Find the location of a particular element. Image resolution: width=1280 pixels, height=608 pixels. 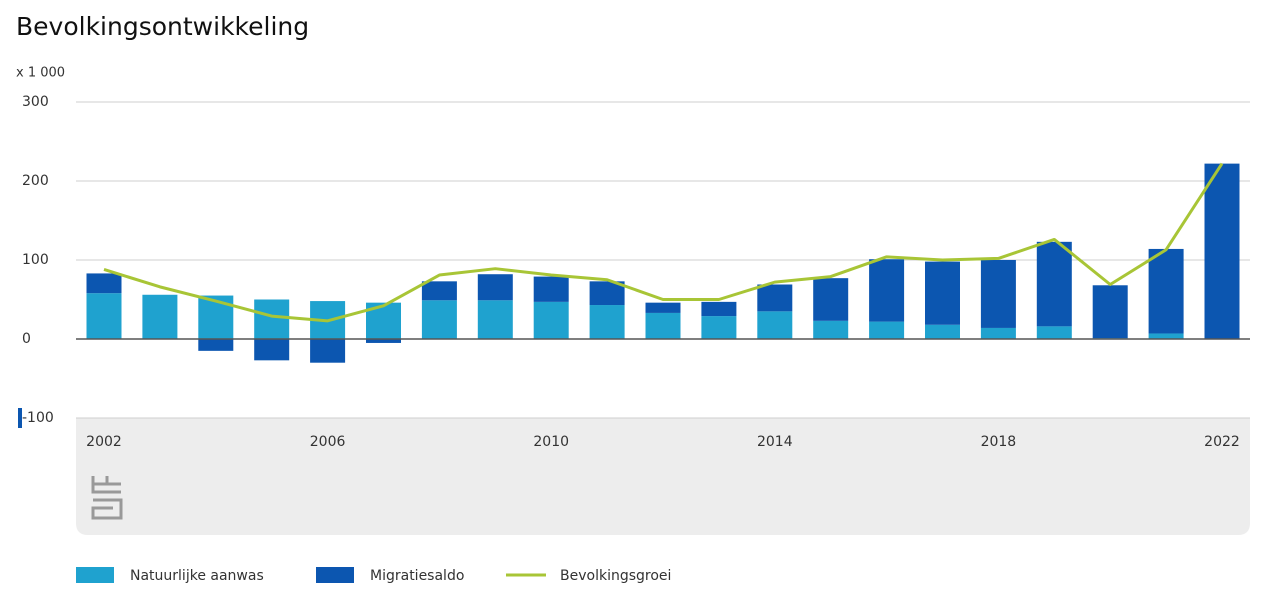

y-tick-label: 300 is located at coordinates (35, 102).